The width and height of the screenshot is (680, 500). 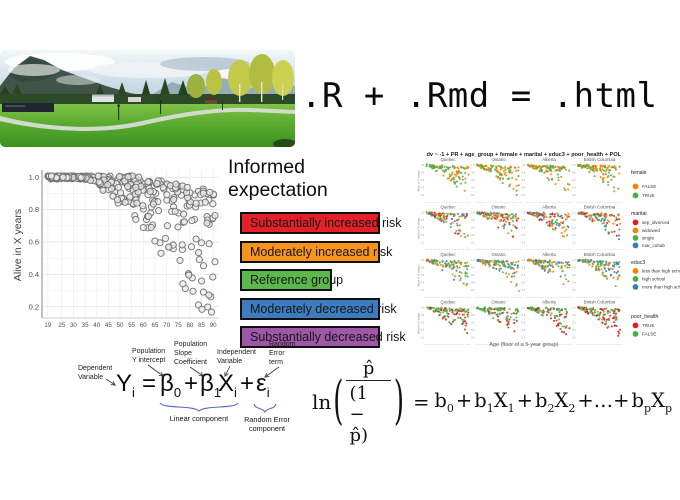 I want to click on one-minus-p-hat-denominator: (1 − p̂), so click(x=368, y=413).